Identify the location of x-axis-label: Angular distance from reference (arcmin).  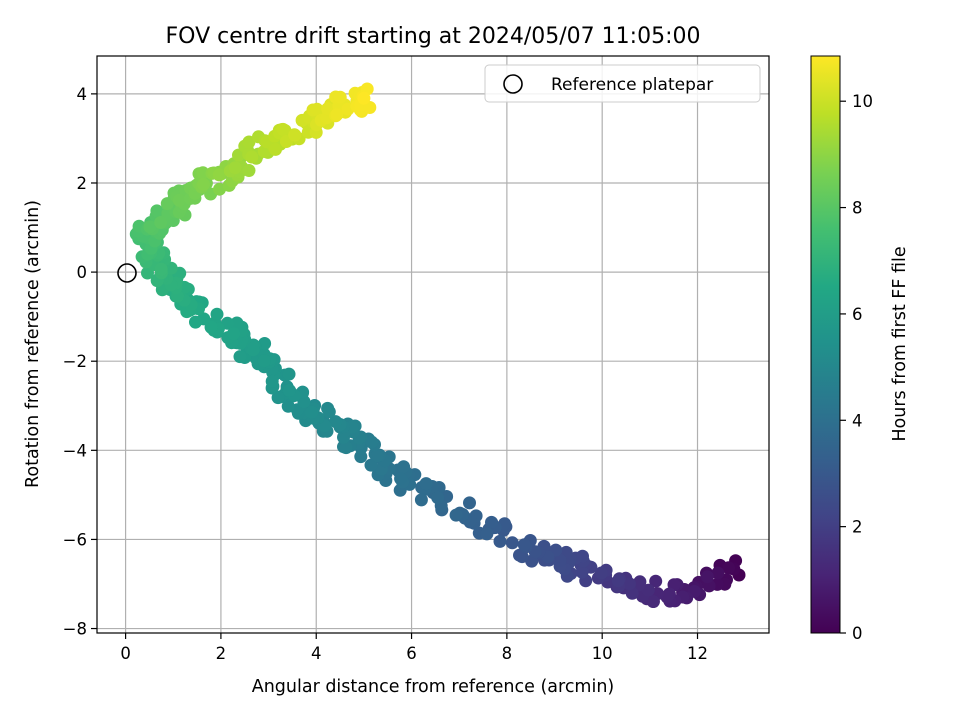
(433, 687).